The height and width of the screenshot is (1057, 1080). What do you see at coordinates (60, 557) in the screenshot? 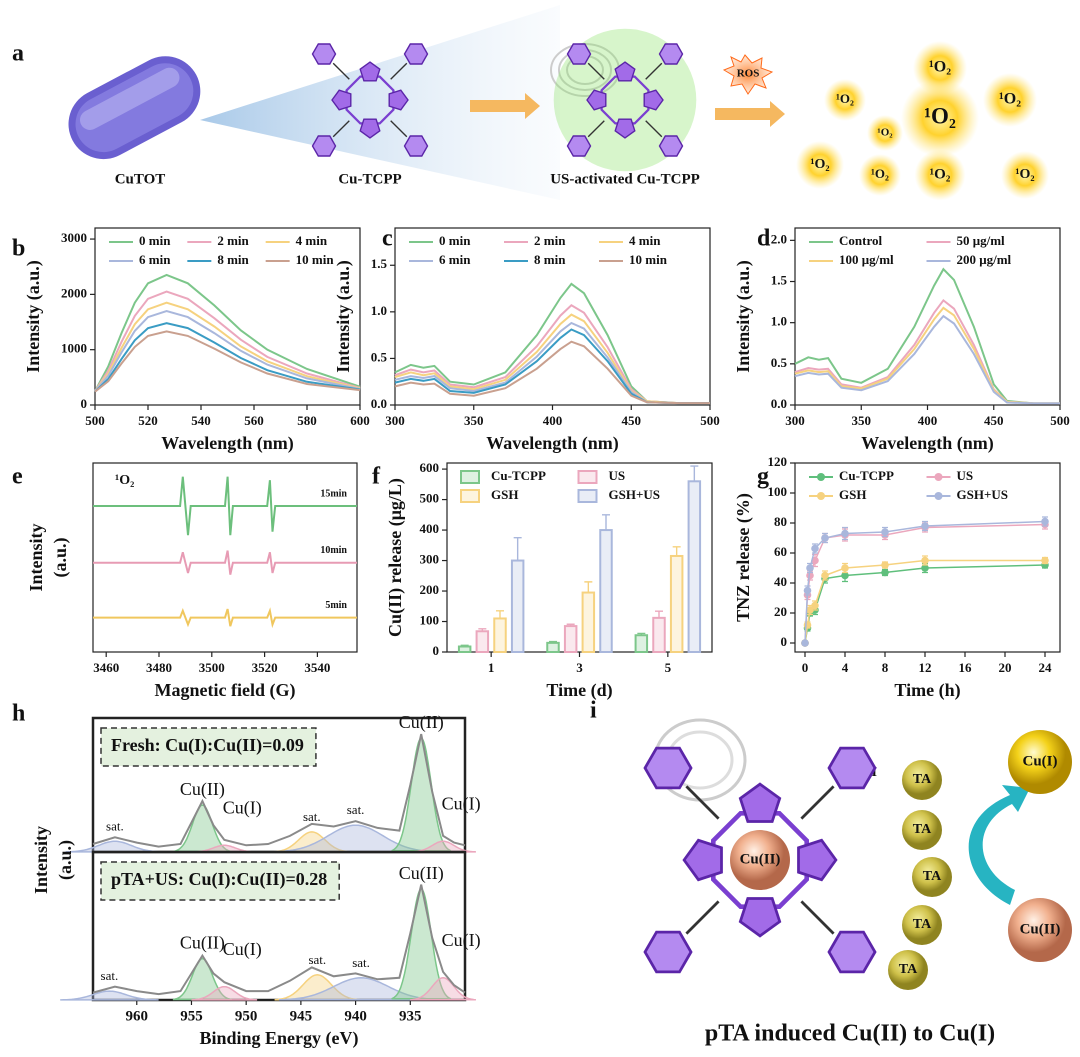
I see `y-axis-label: (a.u.)` at bounding box center [60, 557].